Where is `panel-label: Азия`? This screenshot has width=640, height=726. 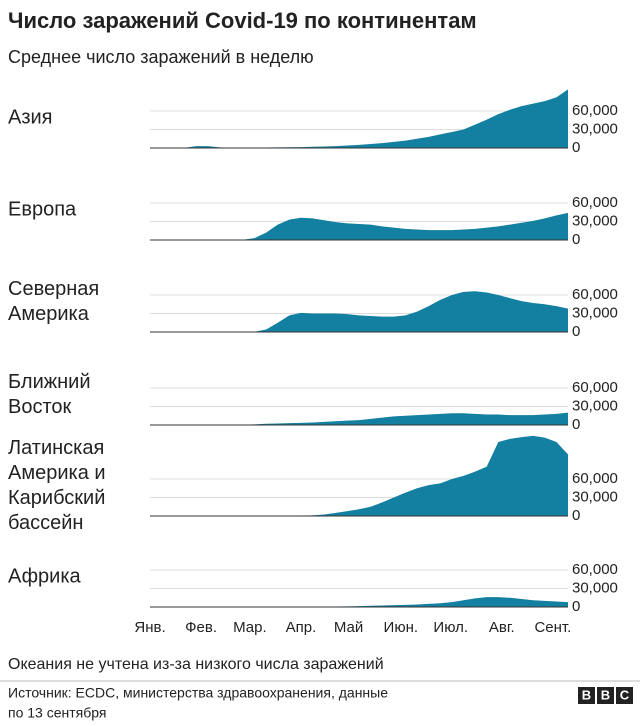 panel-label: Азия is located at coordinates (30, 117).